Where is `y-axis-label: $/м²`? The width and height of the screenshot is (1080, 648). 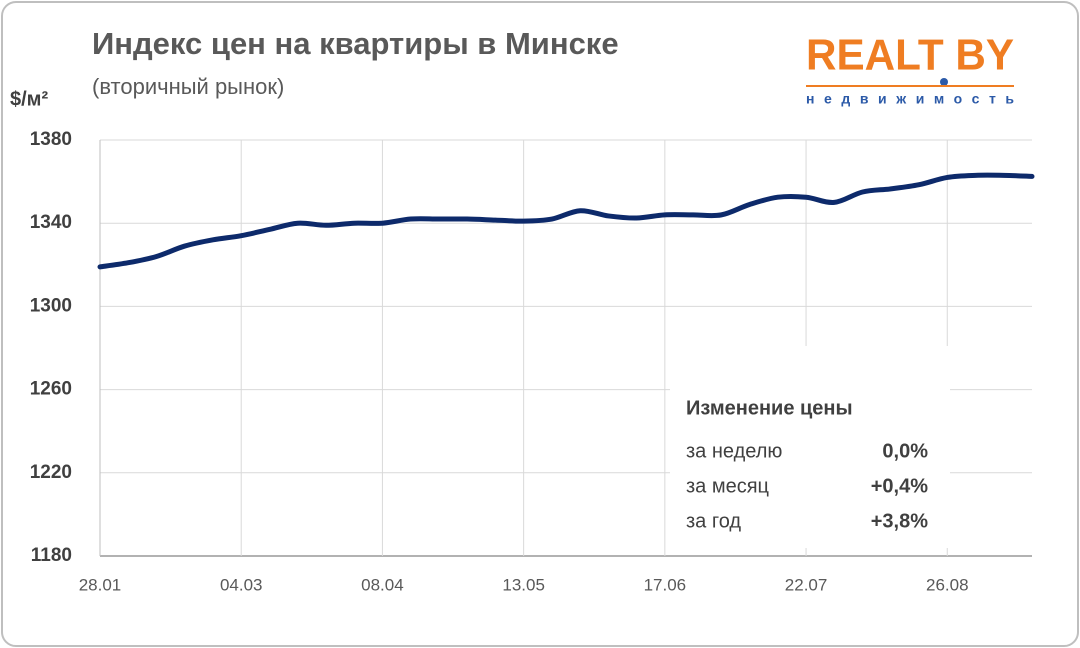
y-axis-label: $/м² is located at coordinates (29, 99).